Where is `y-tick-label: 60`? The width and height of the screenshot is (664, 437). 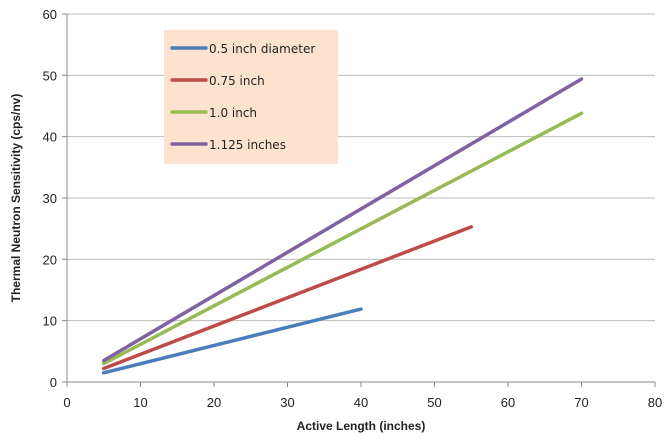 y-tick-label: 60 is located at coordinates (50, 14).